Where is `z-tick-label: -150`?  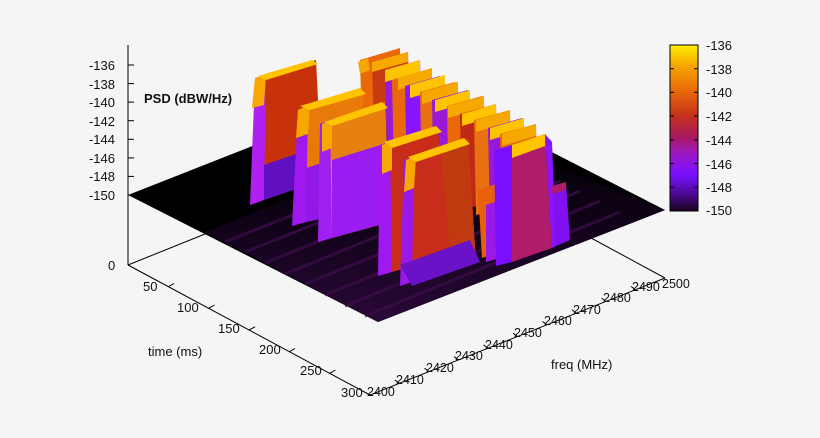
z-tick-label: -150 is located at coordinates (101, 195).